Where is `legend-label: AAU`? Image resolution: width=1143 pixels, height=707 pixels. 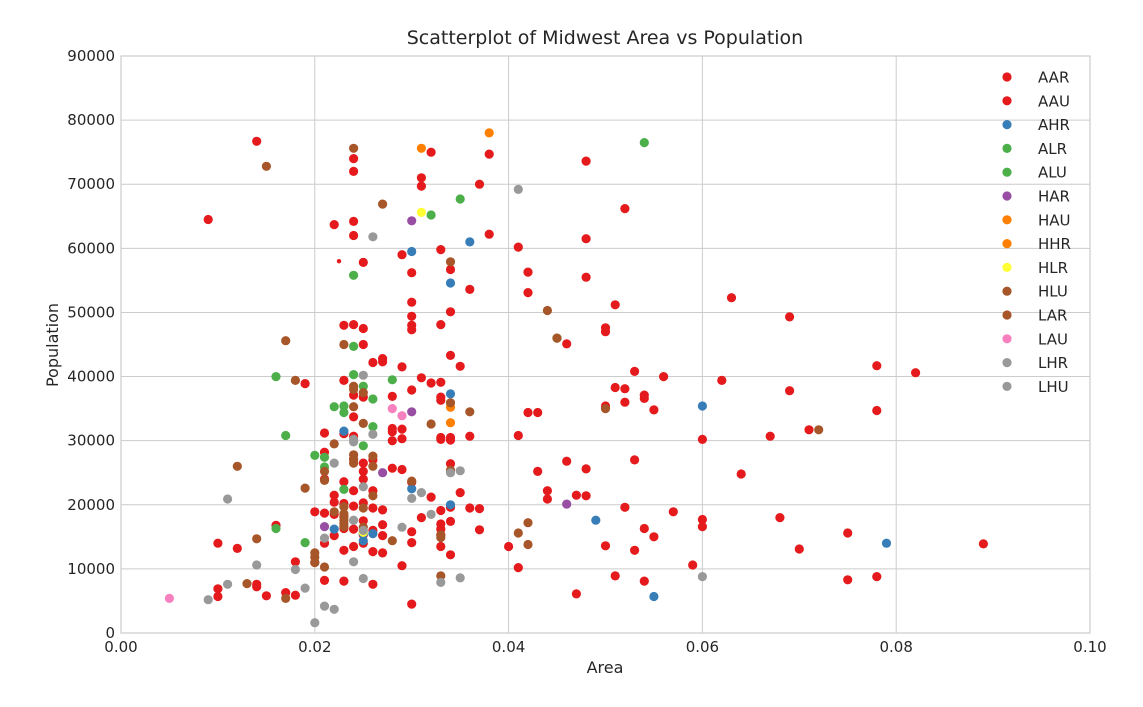 legend-label: AAU is located at coordinates (1054, 101).